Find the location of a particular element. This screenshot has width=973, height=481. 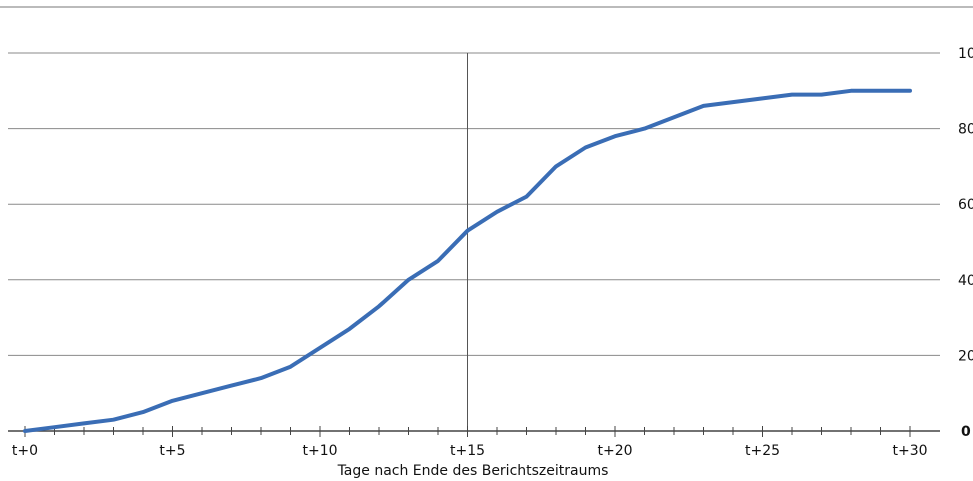

y-tick-label: 80 is located at coordinates (965, 130).